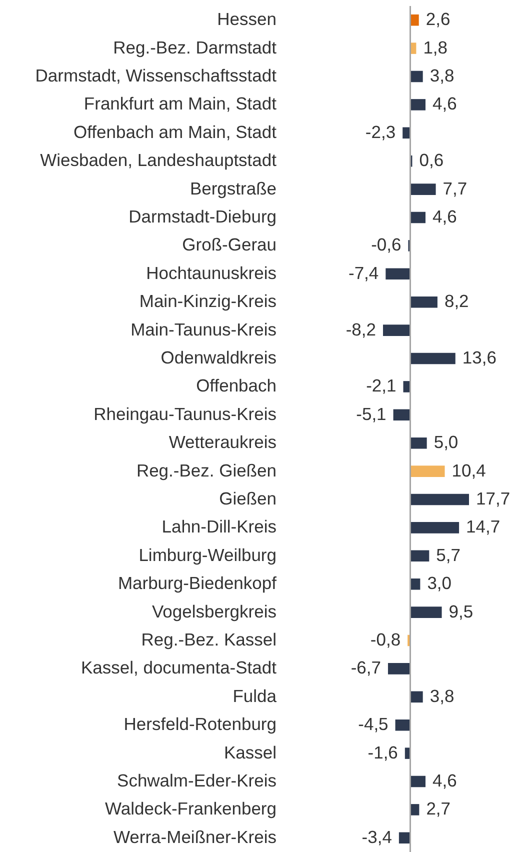 The image size is (517, 852). I want to click on y-tick-label: Lahn-Dill-Kreis, so click(219, 526).